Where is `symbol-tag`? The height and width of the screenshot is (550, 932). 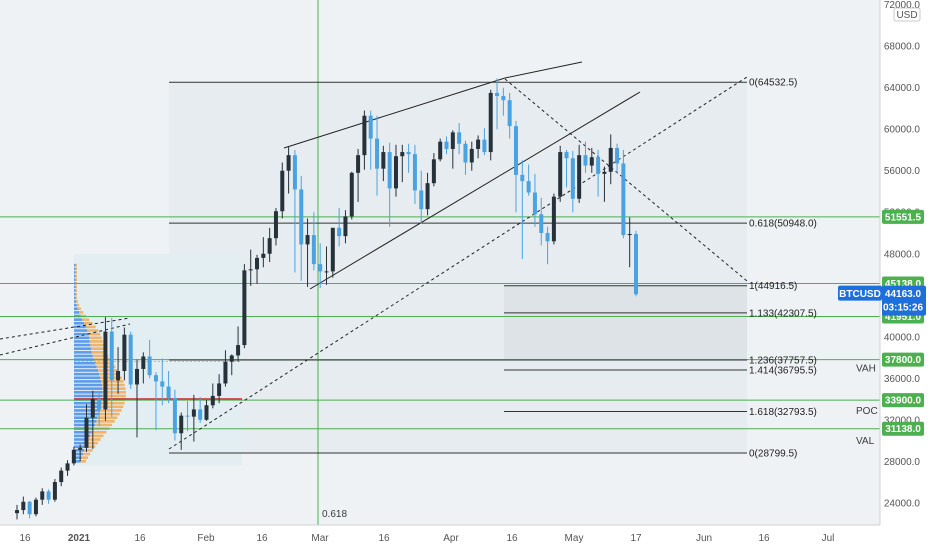
symbol-tag is located at coordinates (860, 293).